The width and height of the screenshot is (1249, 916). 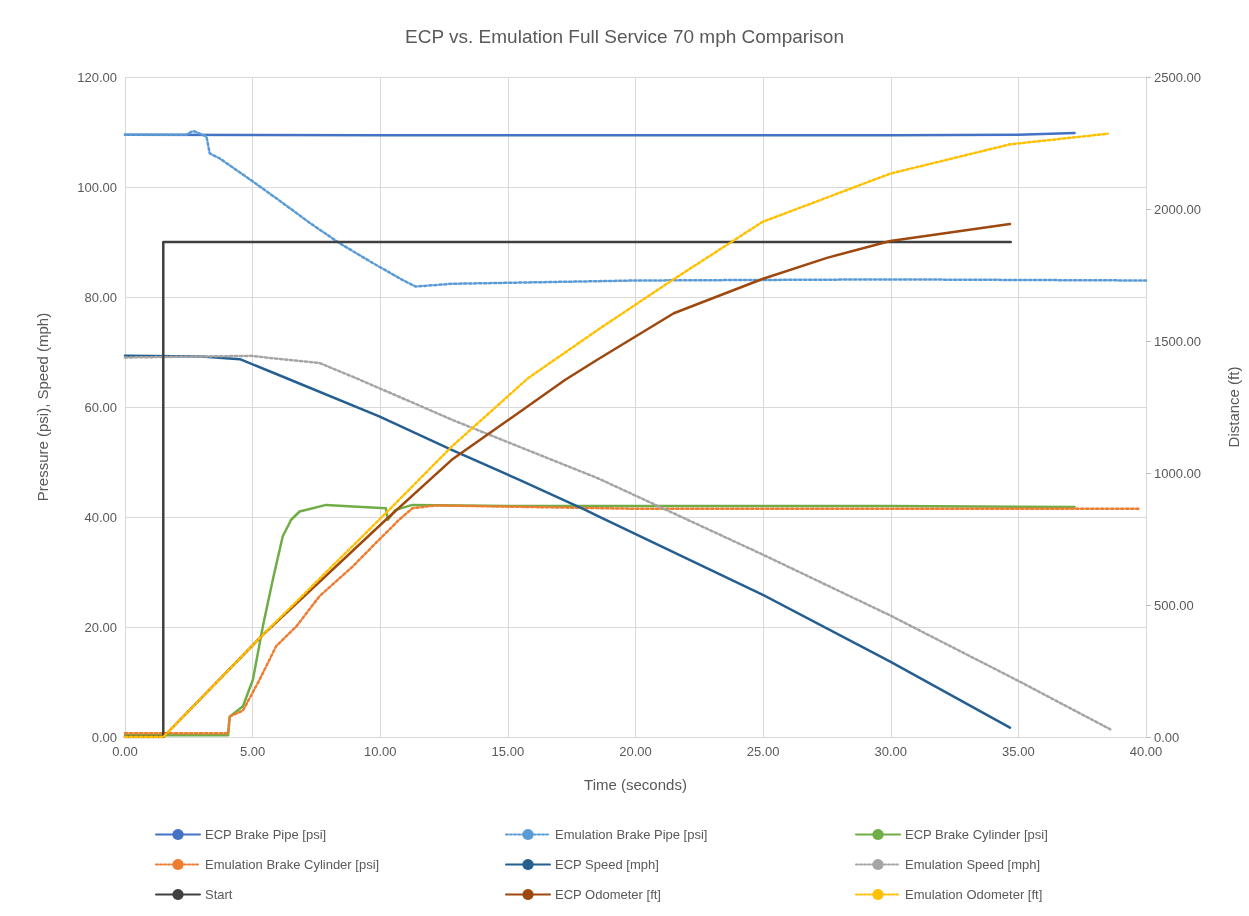 What do you see at coordinates (42, 407) in the screenshot?
I see `y-axis-title: Pressure (psi), Speed (mph)` at bounding box center [42, 407].